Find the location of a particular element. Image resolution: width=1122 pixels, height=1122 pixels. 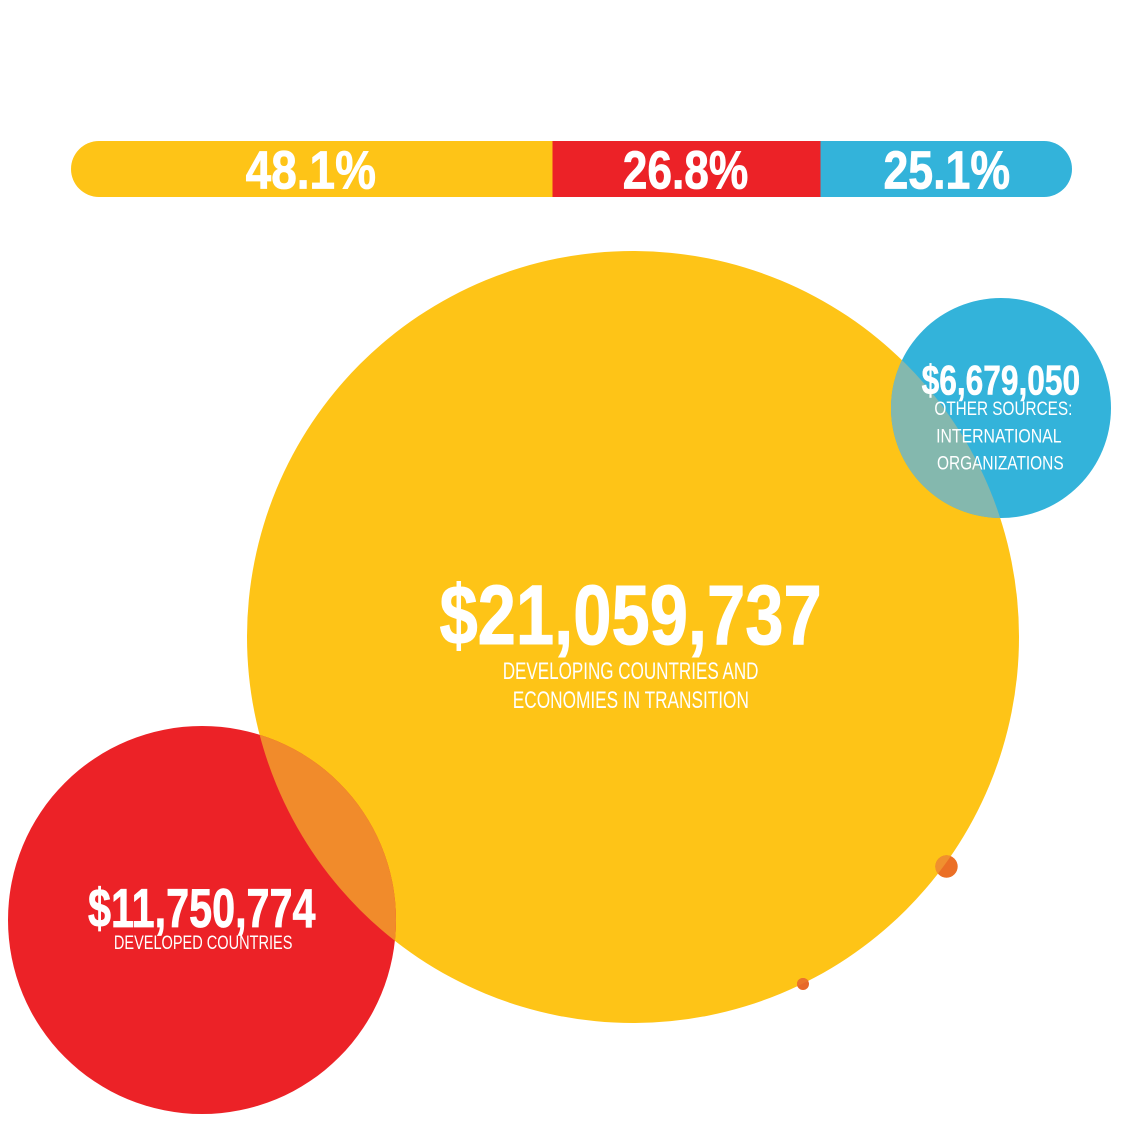

svg-text: INTERNATIONAL is located at coordinates (999, 436).